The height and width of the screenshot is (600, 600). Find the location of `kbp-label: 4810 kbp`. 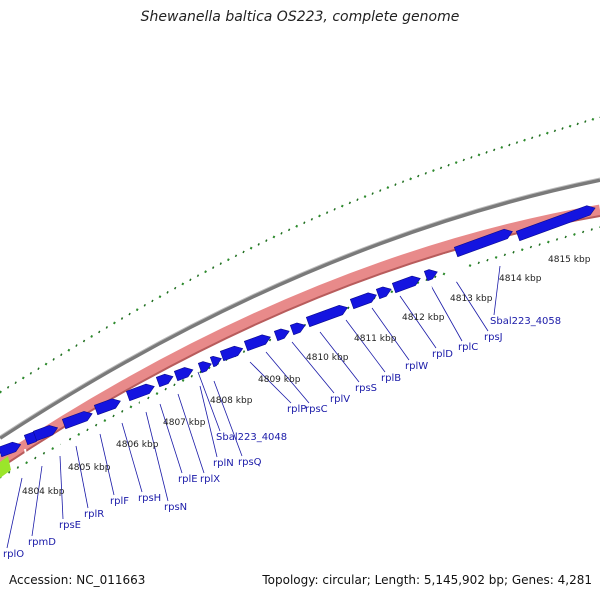

kbp-label: 4810 kbp is located at coordinates (327, 358).